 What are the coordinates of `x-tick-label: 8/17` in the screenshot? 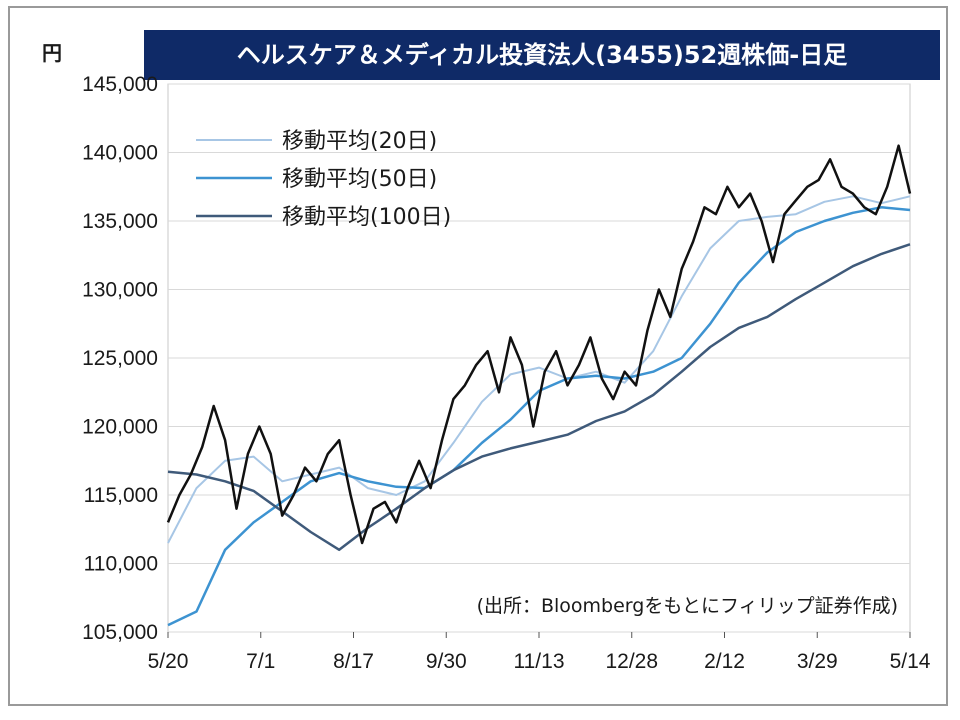 It's located at (353, 661).